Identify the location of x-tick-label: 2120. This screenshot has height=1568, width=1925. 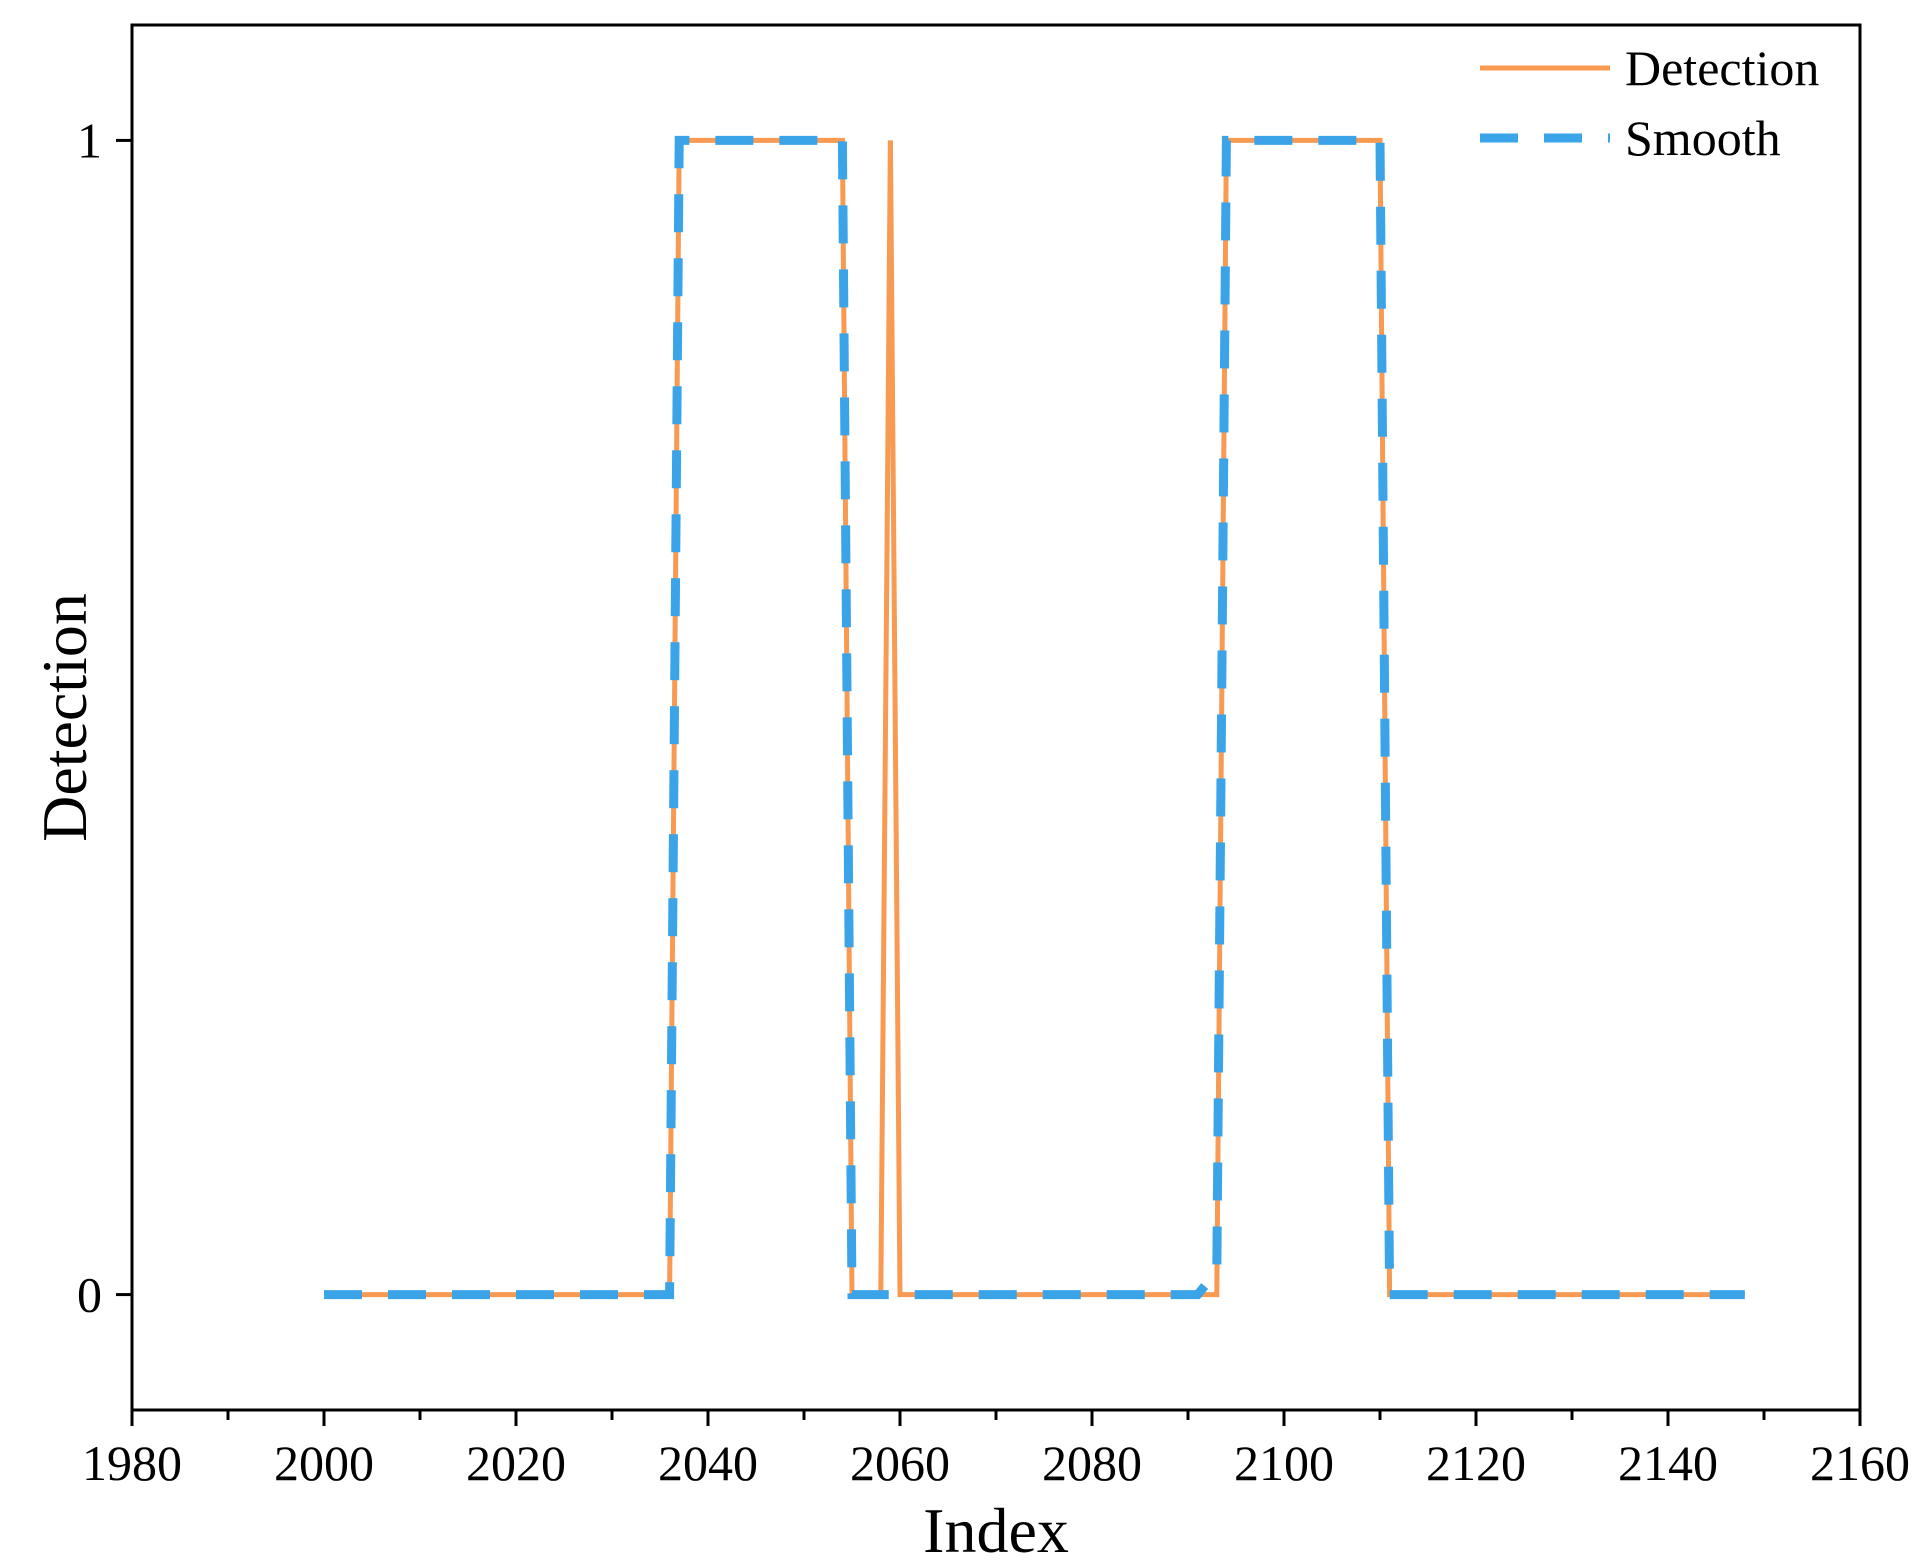
(1476, 1463).